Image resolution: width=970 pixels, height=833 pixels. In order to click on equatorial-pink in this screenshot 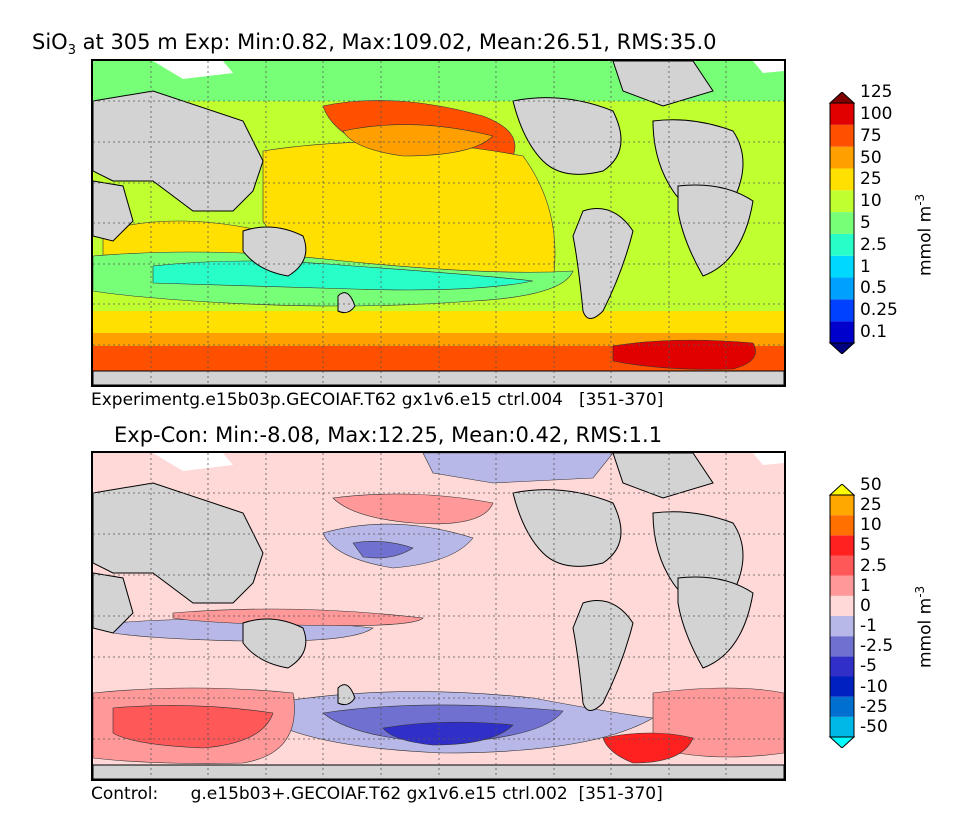, I will do `click(298, 617)`.